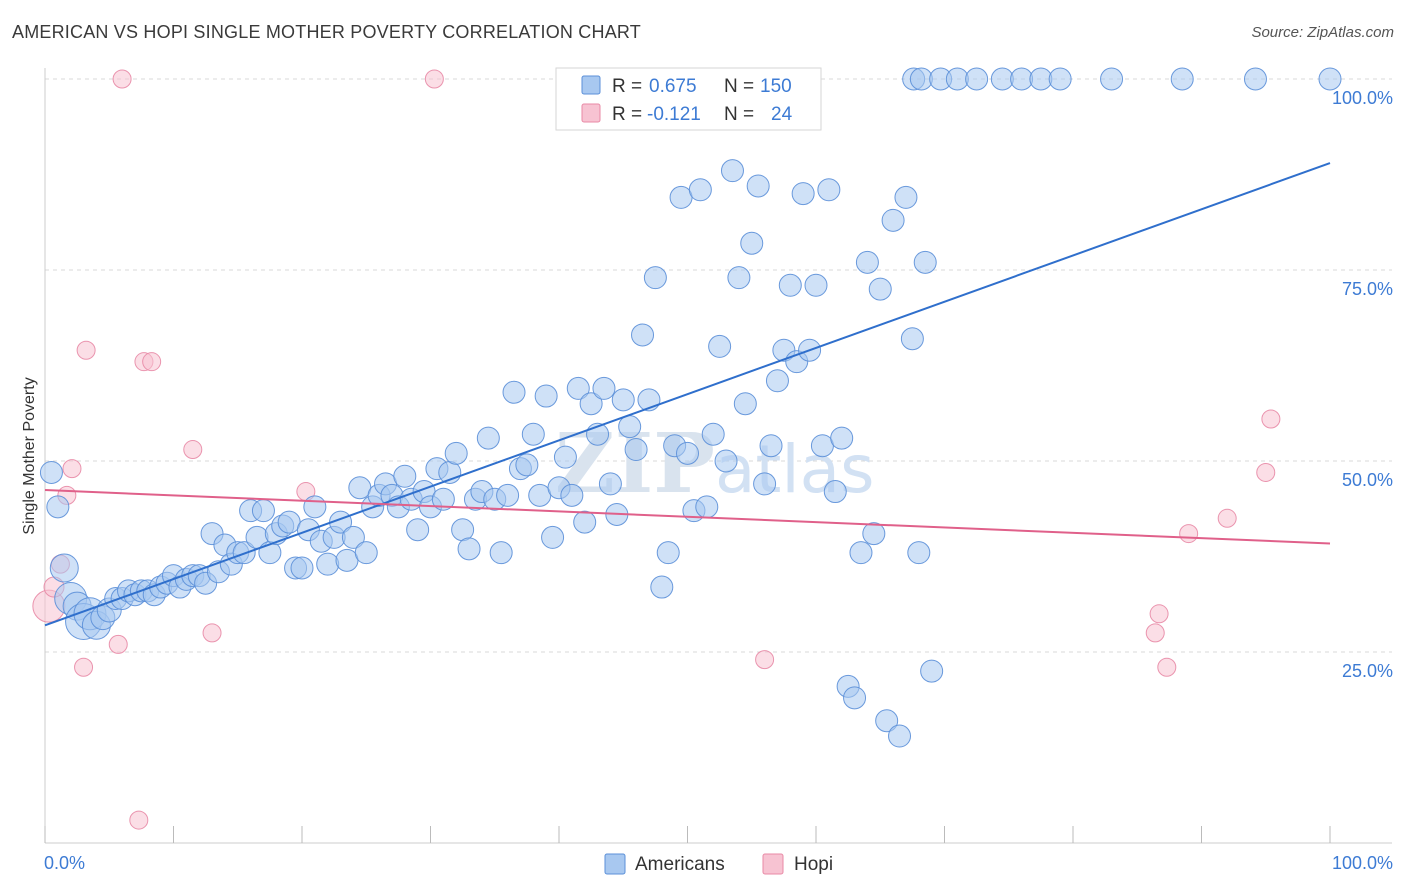 The height and width of the screenshot is (892, 1406). Describe the element at coordinates (1362, 863) in the screenshot. I see `x-tick-label: 100.0%` at that location.